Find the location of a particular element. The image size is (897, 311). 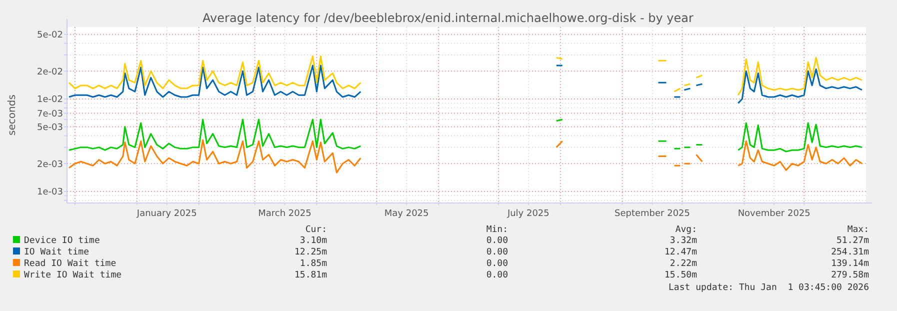

legend-label: Device IO time is located at coordinates (62, 241).